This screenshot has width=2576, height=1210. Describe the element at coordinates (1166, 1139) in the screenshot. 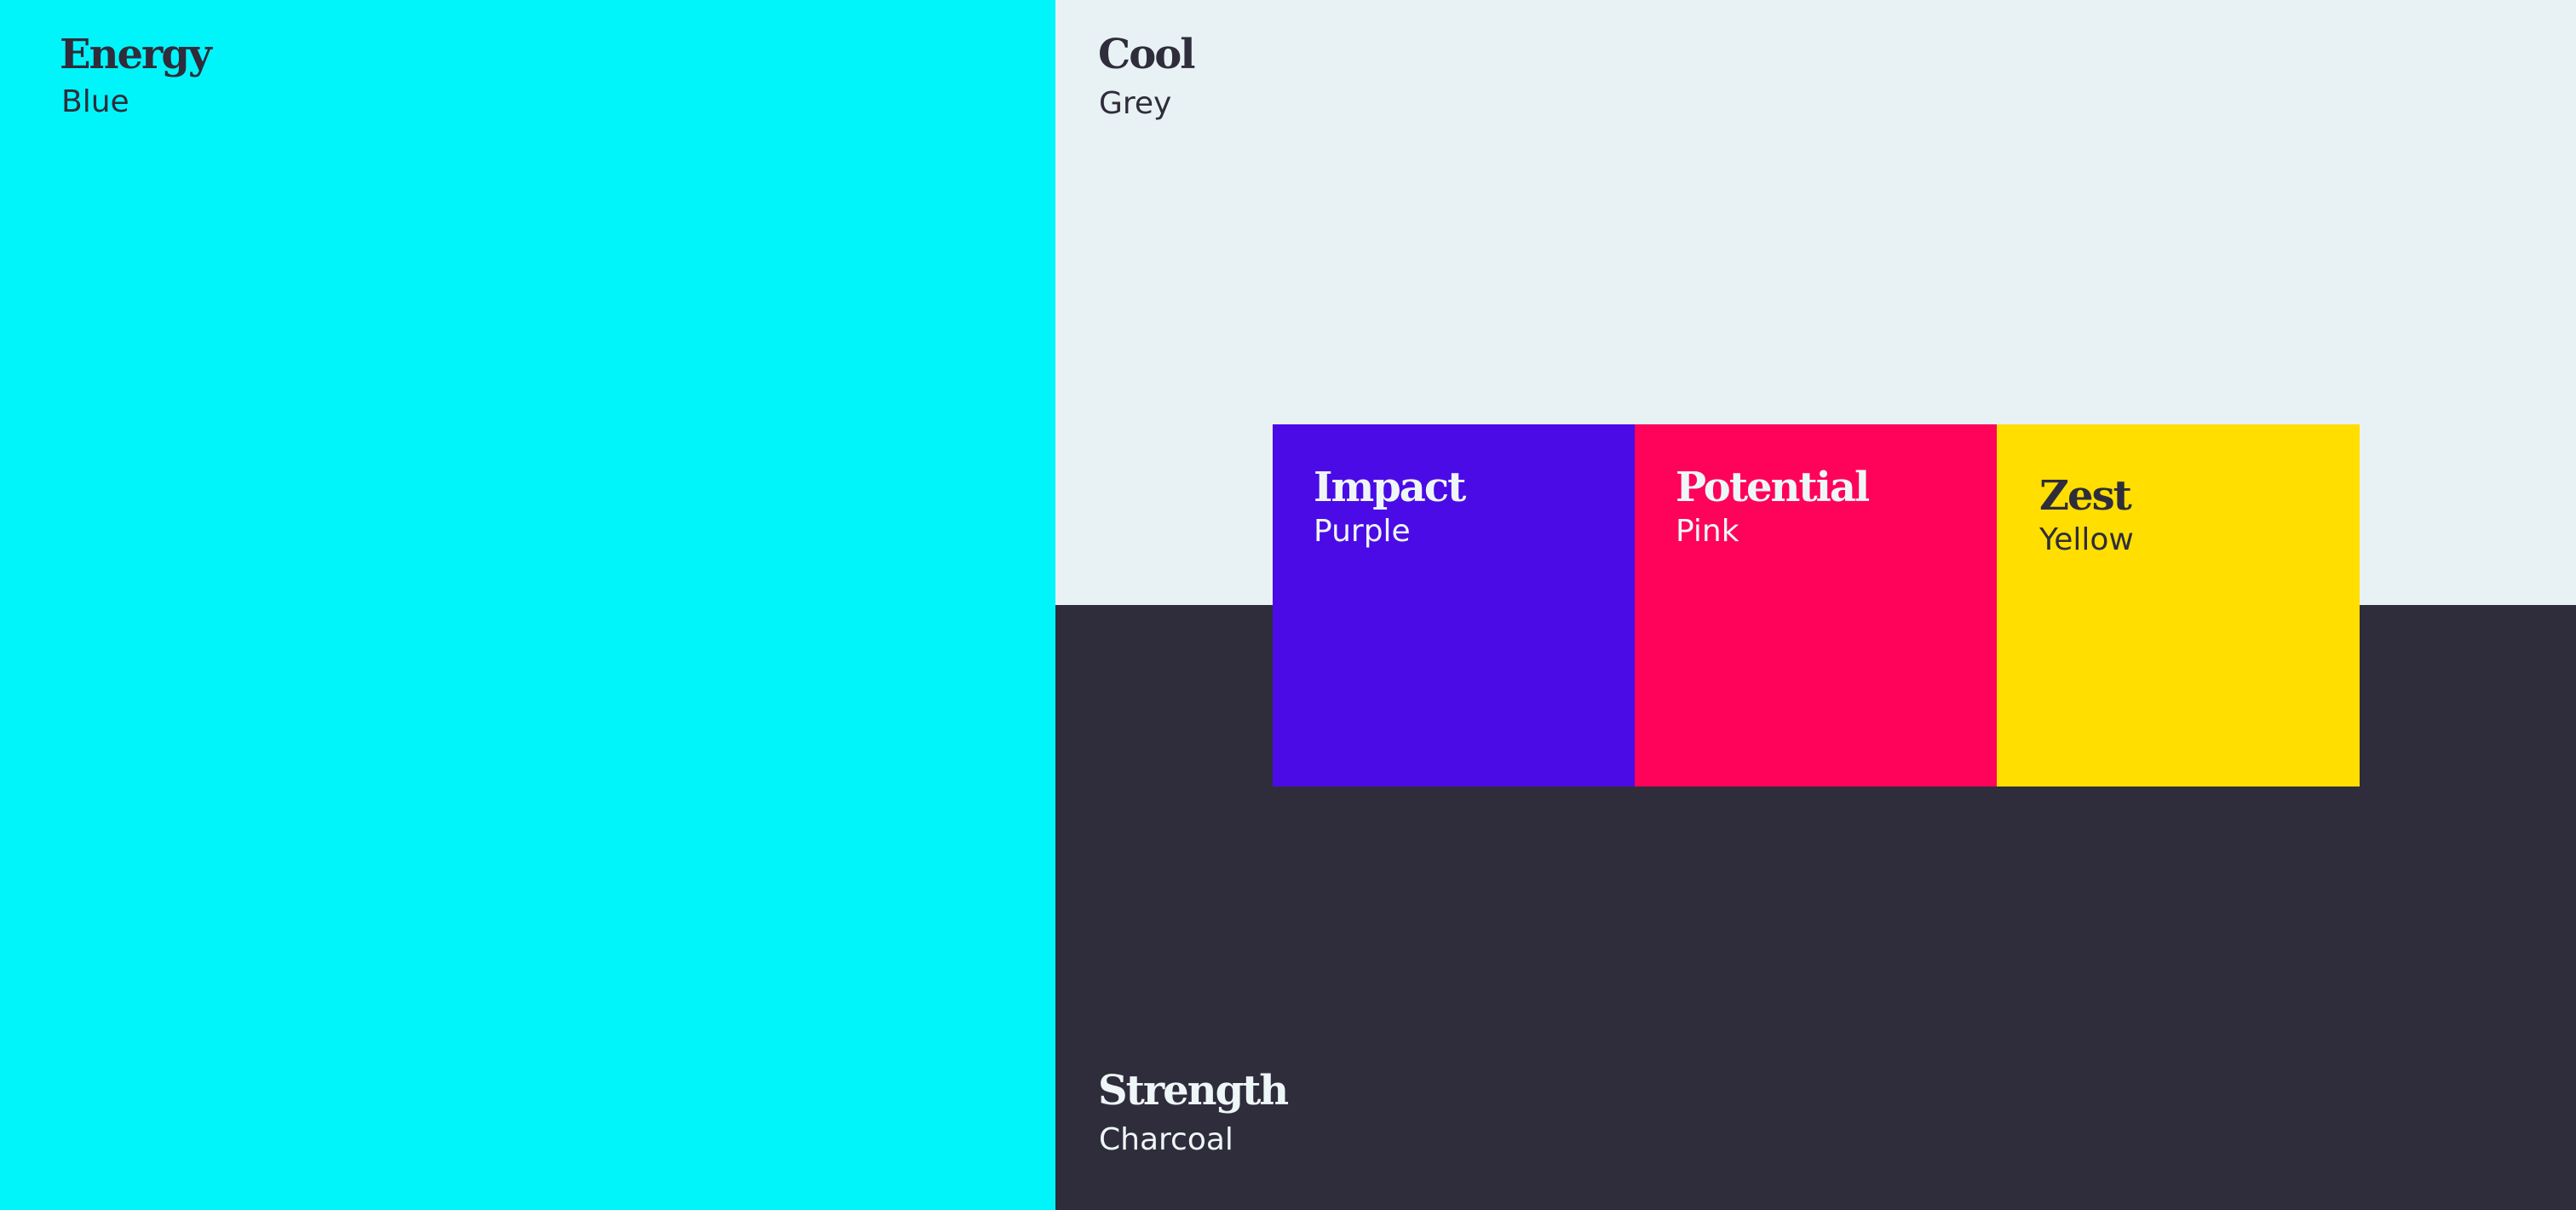

I see `swatch-name: Charcoal` at that location.